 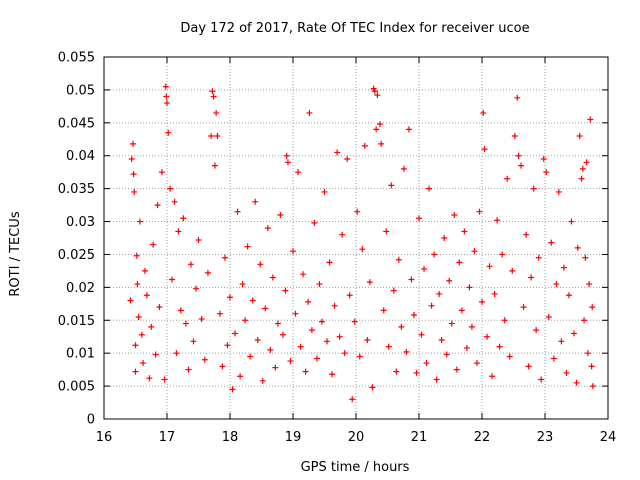 What do you see at coordinates (76, 321) in the screenshot?
I see `y-tick-label: 0.015` at bounding box center [76, 321].